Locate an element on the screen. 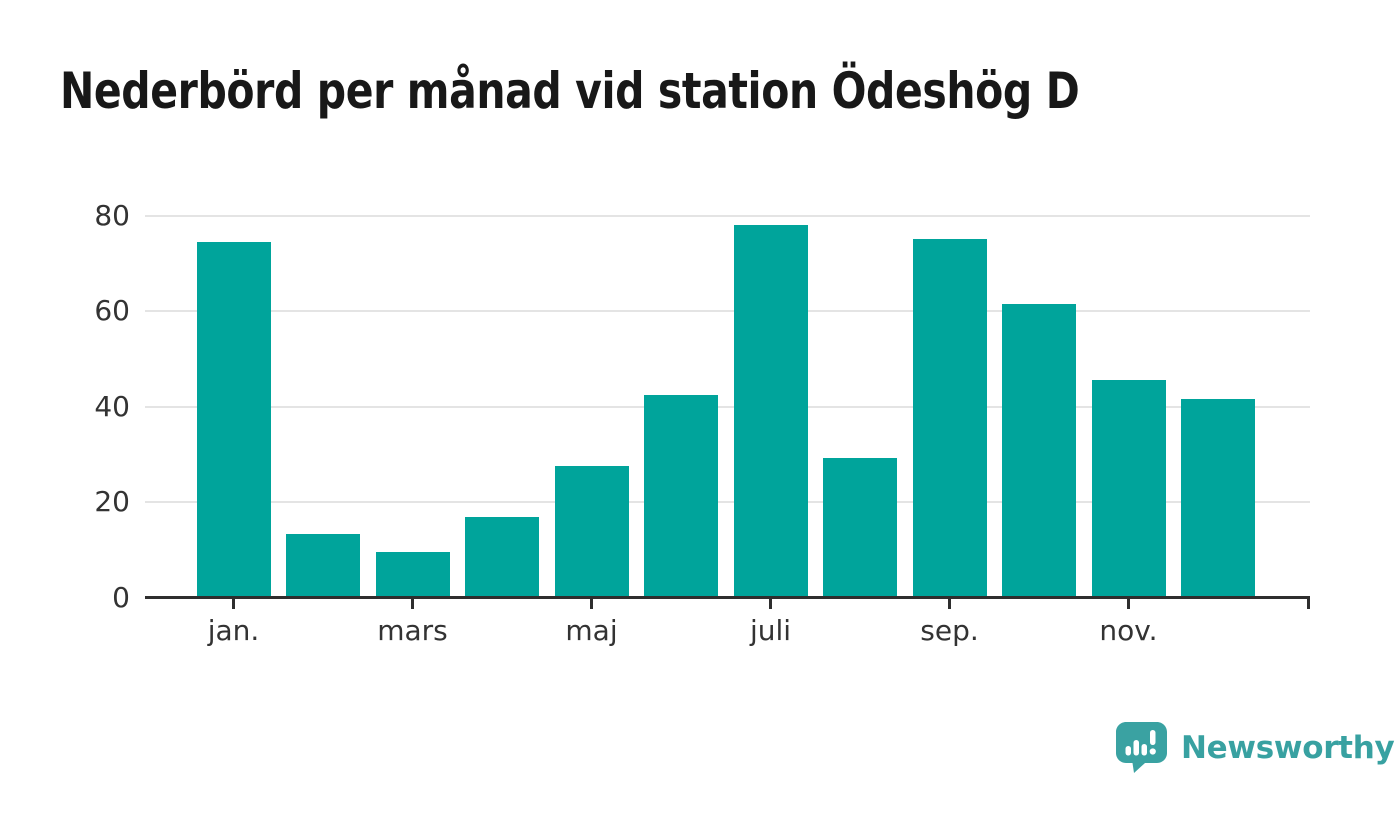 Image resolution: width=1400 pixels, height=831 pixels. x-axis-tick-jan is located at coordinates (233, 604).